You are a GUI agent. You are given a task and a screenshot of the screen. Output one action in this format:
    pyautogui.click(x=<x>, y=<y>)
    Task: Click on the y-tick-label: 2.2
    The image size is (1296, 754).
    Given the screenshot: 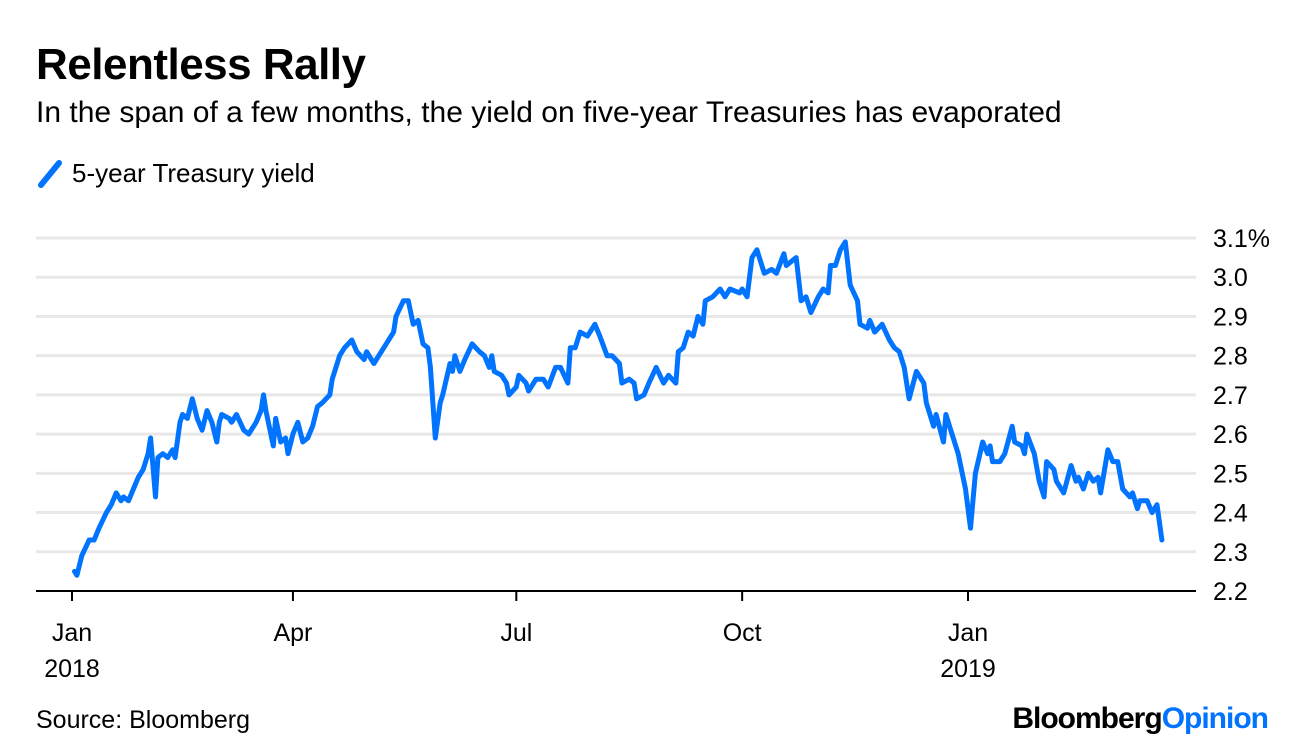 What is the action you would take?
    pyautogui.click(x=1230, y=592)
    